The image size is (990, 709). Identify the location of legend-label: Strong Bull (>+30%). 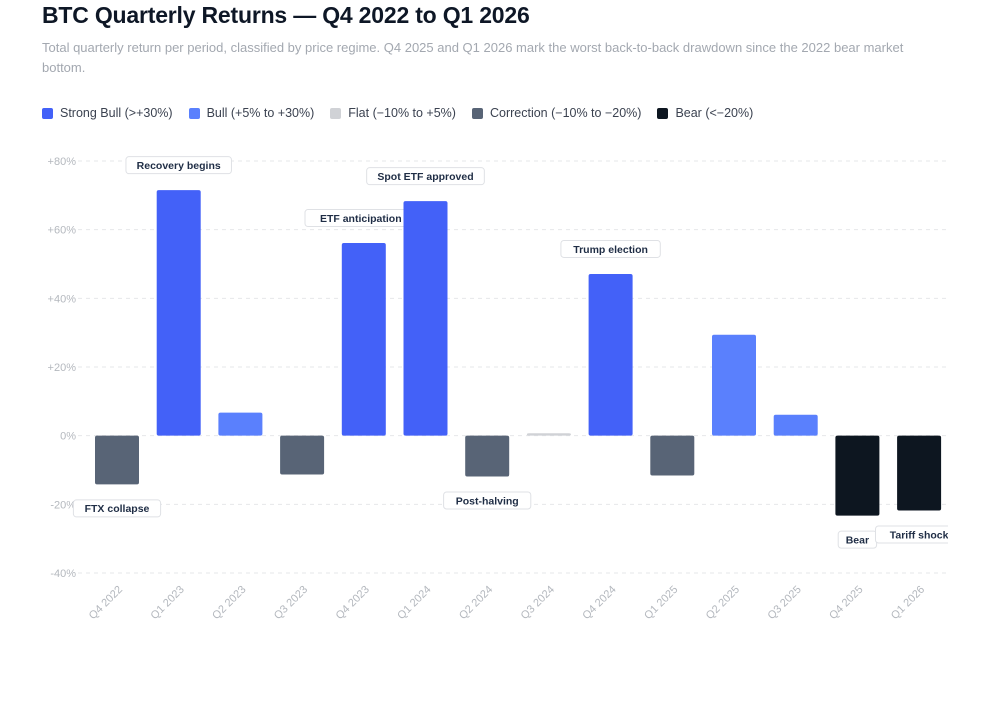
(116, 113).